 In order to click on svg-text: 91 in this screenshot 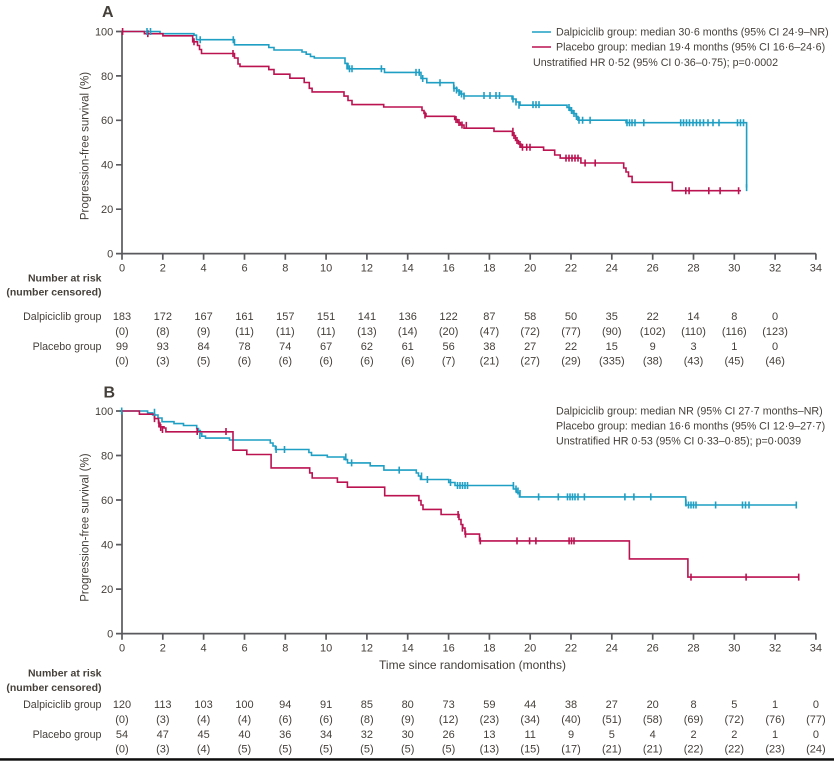, I will do `click(326, 705)`.